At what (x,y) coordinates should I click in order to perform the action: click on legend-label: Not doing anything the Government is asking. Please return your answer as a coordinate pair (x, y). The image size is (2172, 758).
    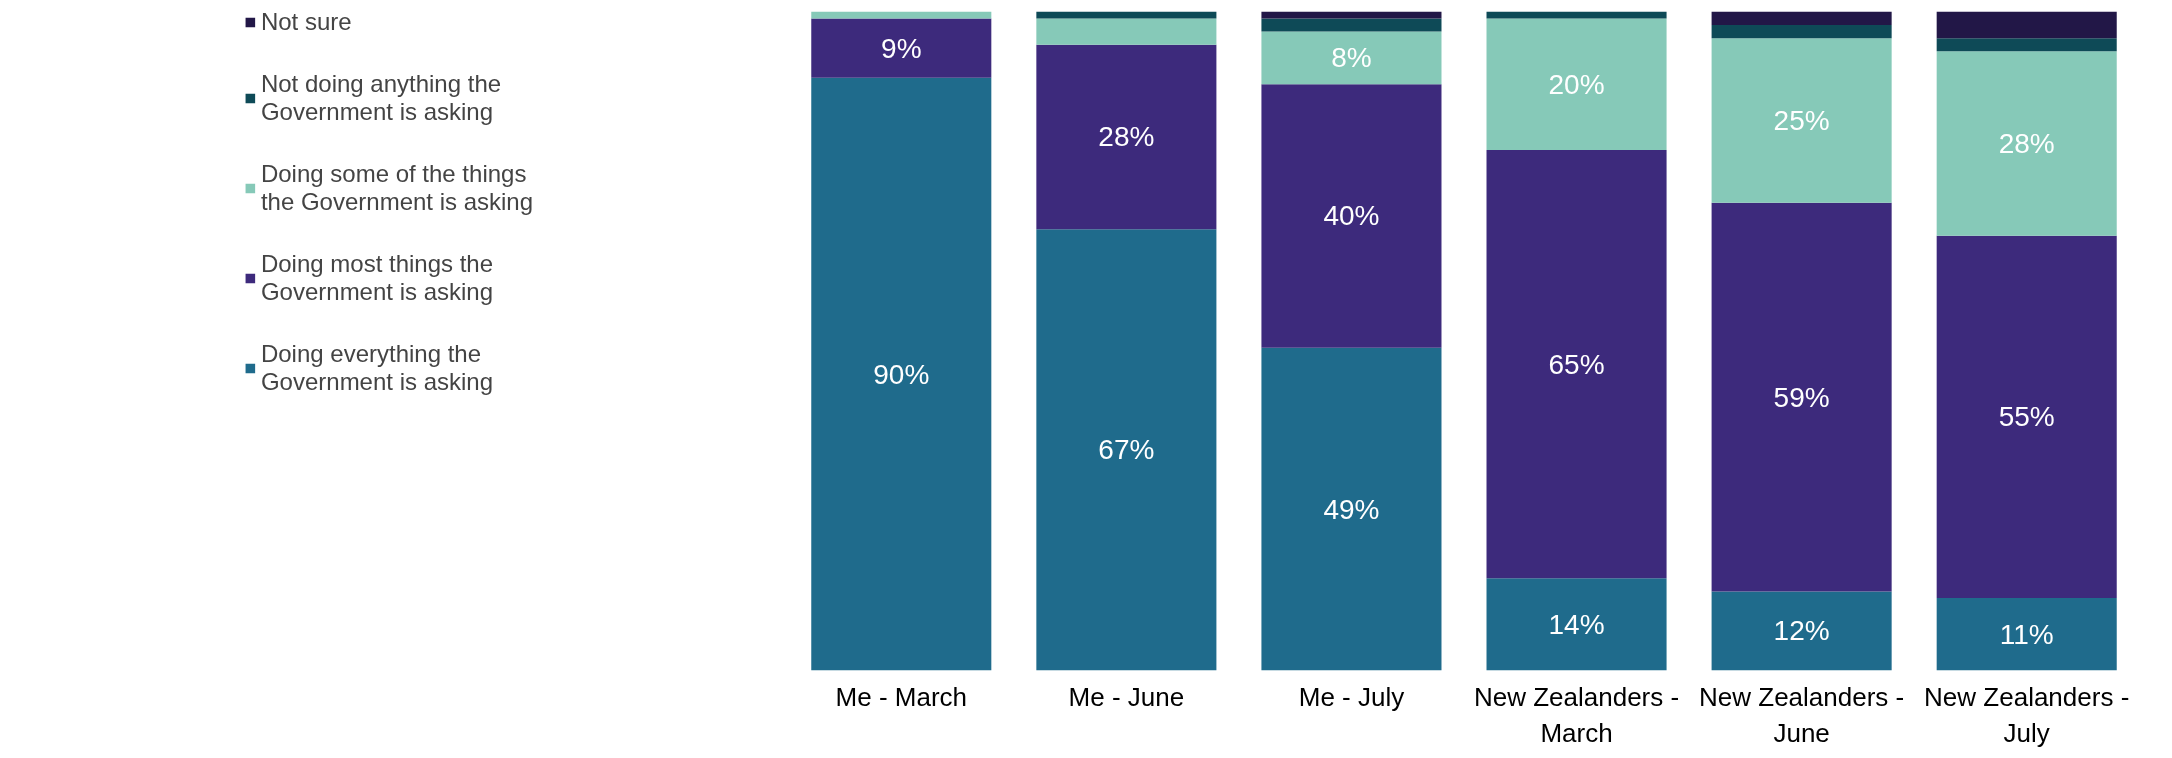
    Looking at the image, I should click on (381, 98).